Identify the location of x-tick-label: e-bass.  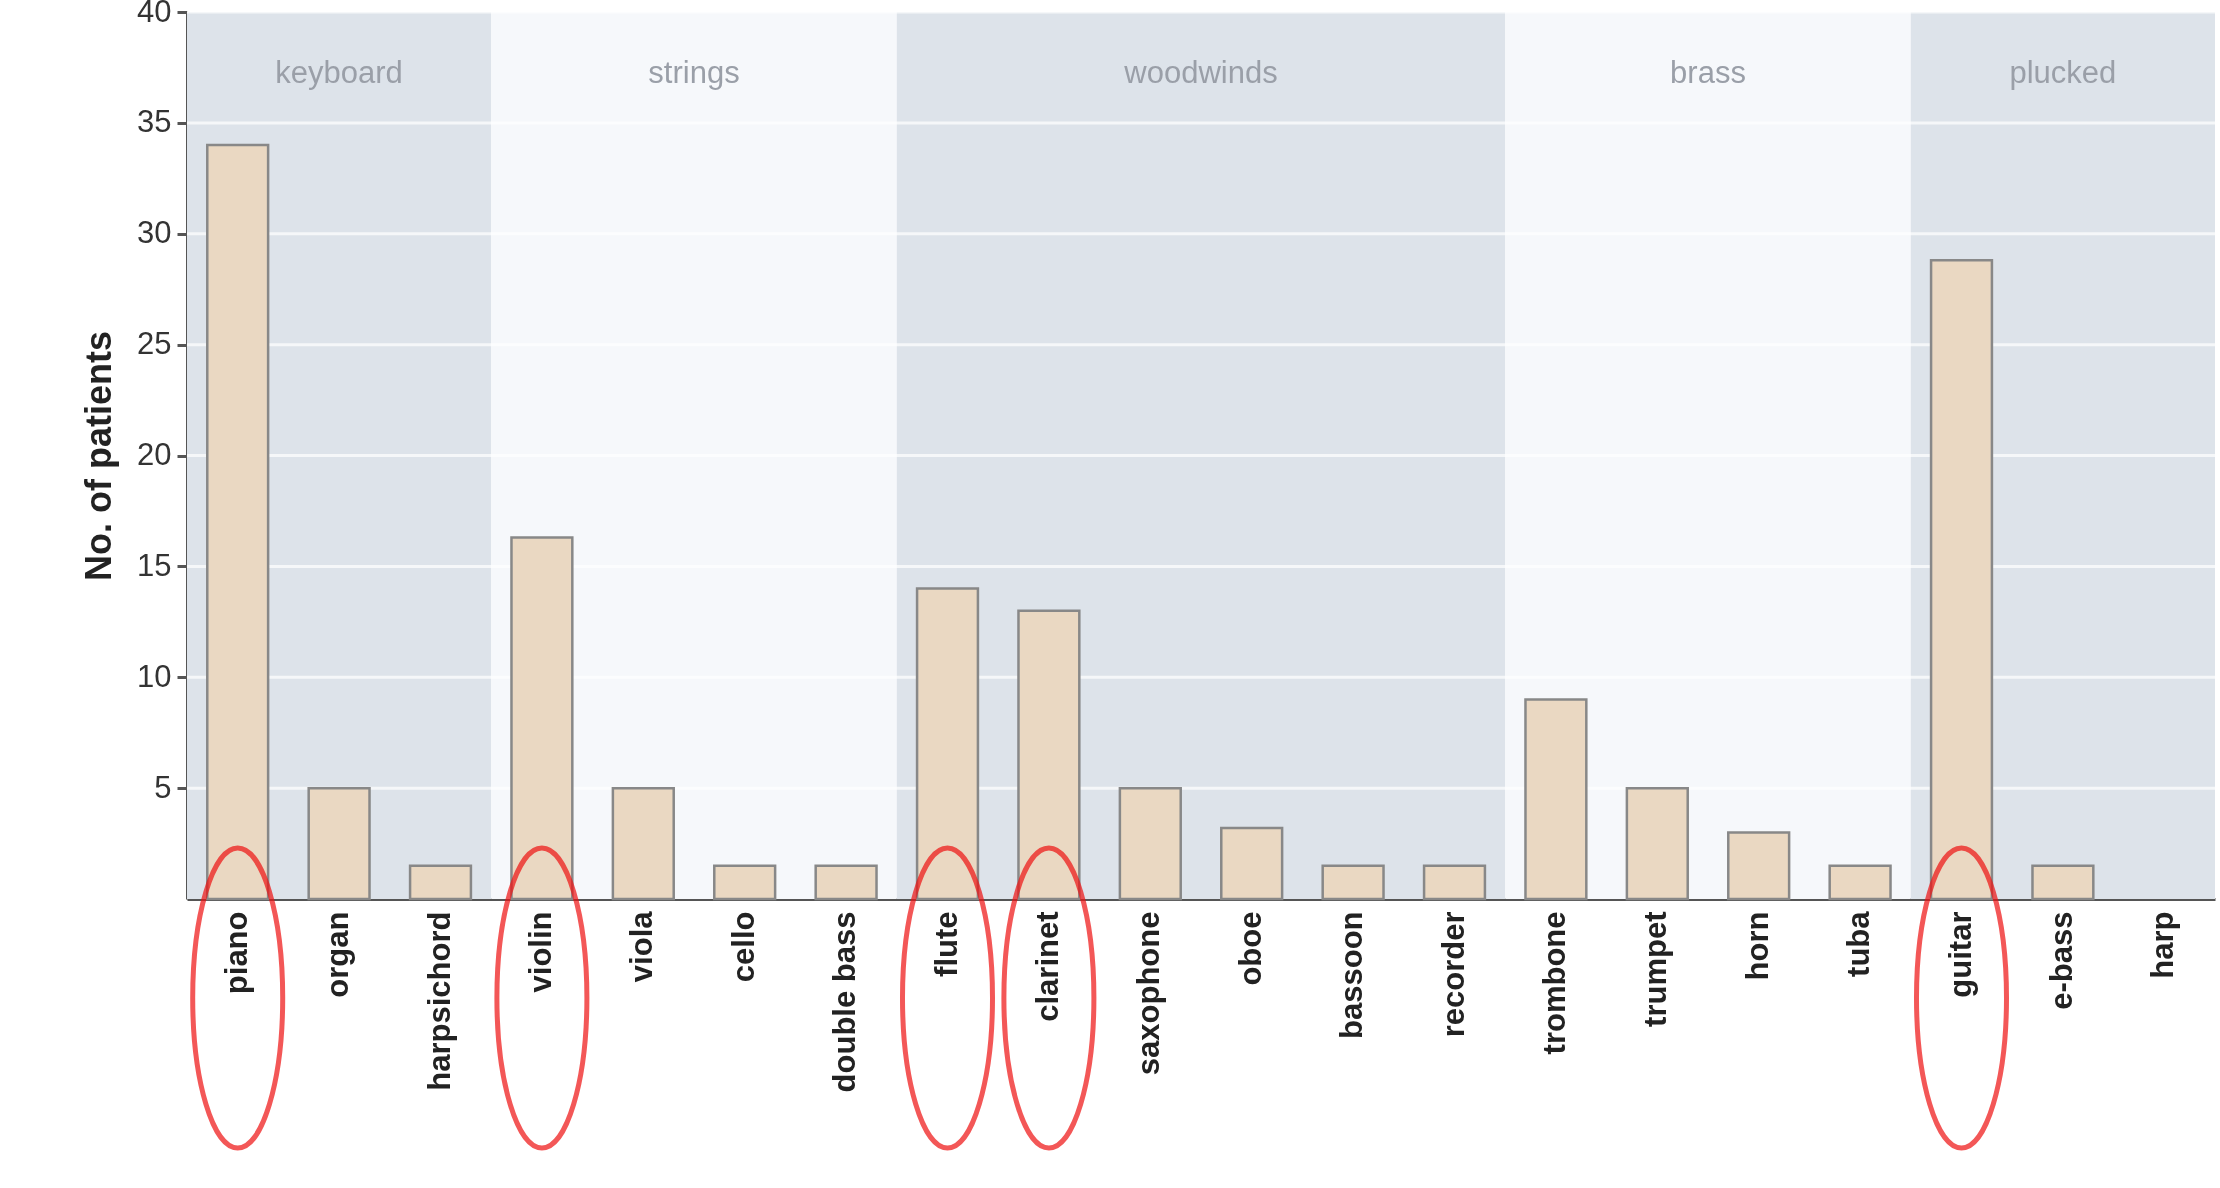
(2061, 960).